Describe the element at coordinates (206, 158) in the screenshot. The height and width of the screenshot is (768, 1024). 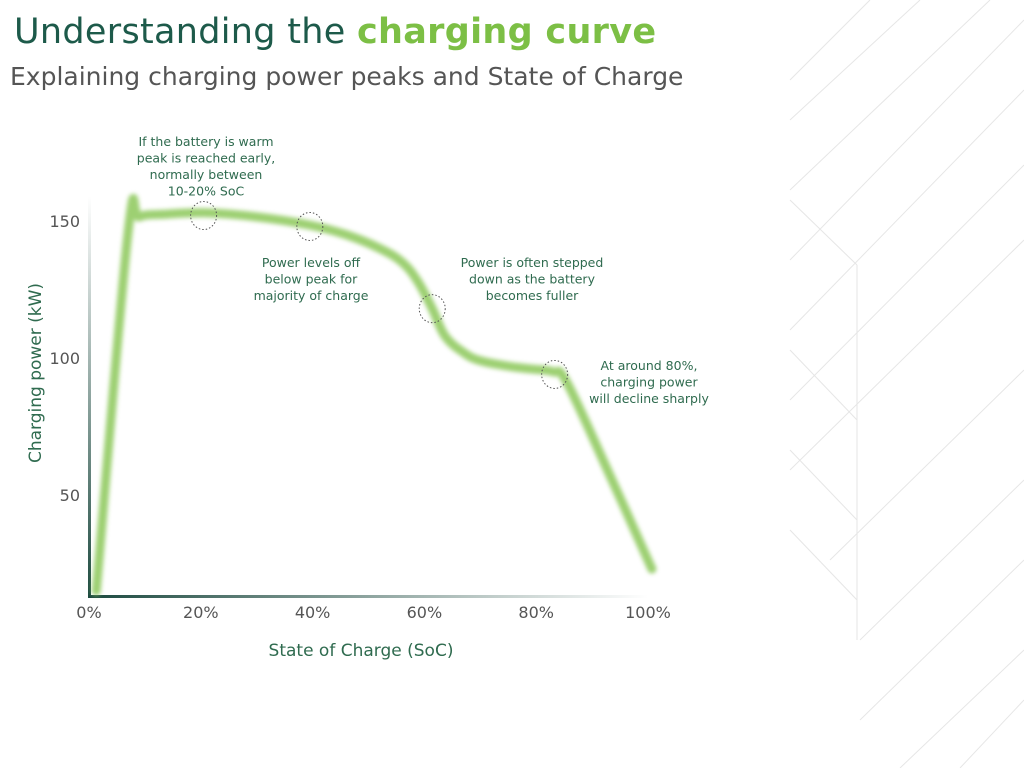
I see `annotation-text: peak is reached early,` at that location.